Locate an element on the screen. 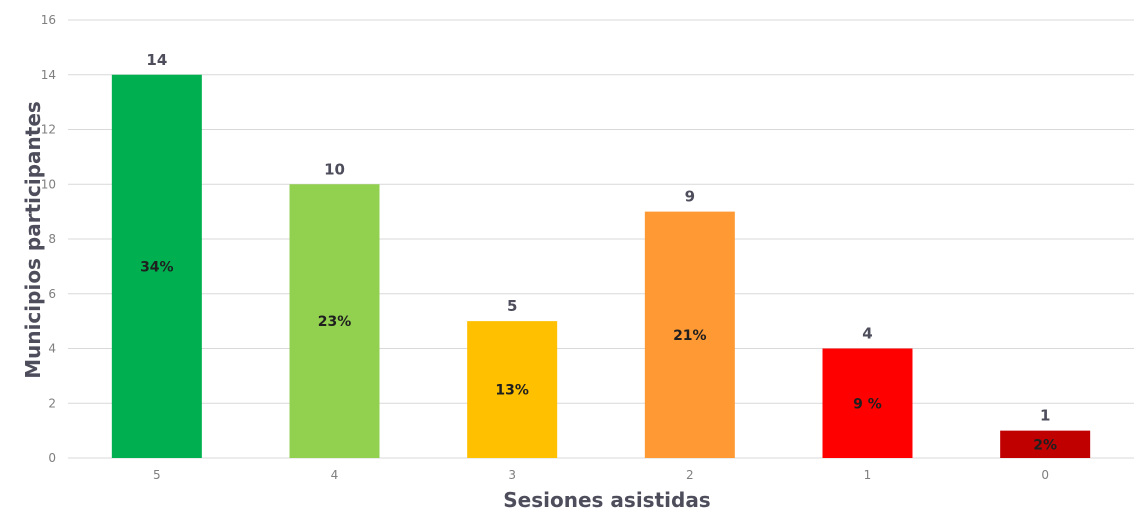 The image size is (1134, 511). bar-percent-label: 23% is located at coordinates (335, 322).